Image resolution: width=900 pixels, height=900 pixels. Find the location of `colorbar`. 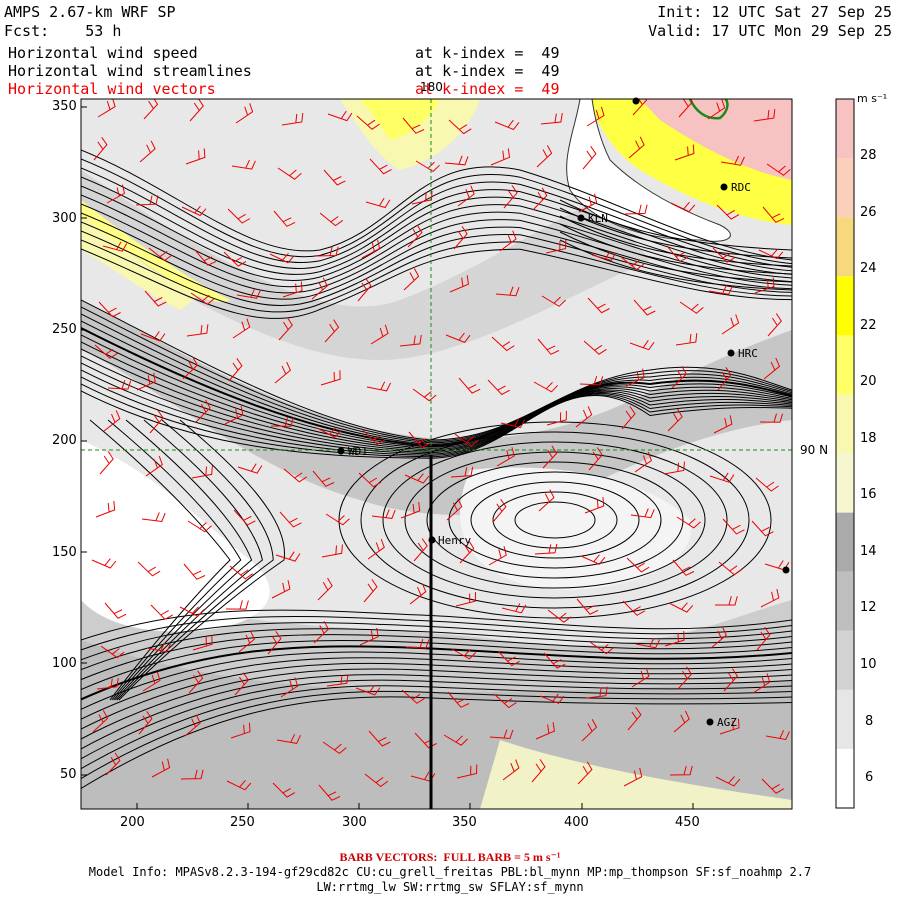

colorbar is located at coordinates (845, 453).